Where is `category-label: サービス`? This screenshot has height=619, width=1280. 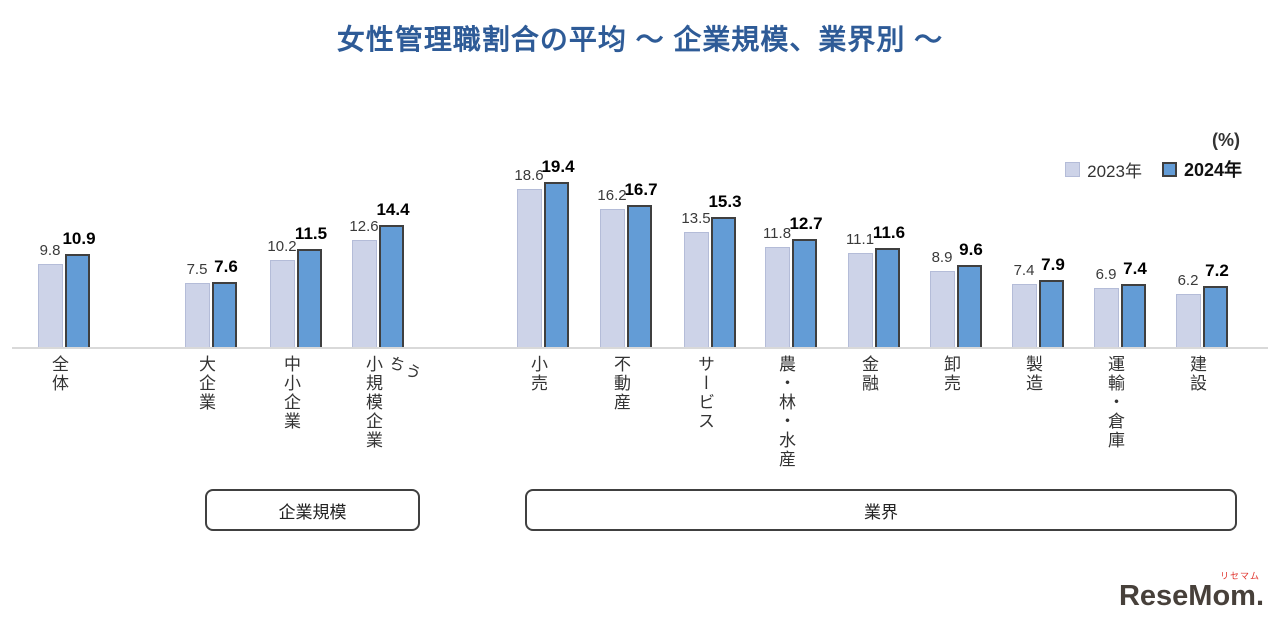 category-label: サービス is located at coordinates (704, 393).